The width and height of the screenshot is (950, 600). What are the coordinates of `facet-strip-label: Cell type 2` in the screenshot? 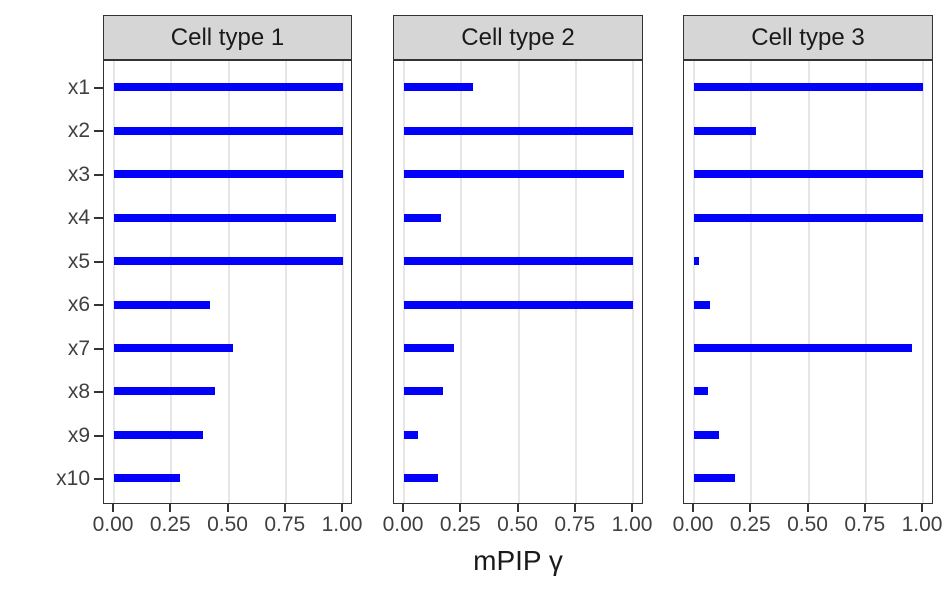 It's located at (518, 37).